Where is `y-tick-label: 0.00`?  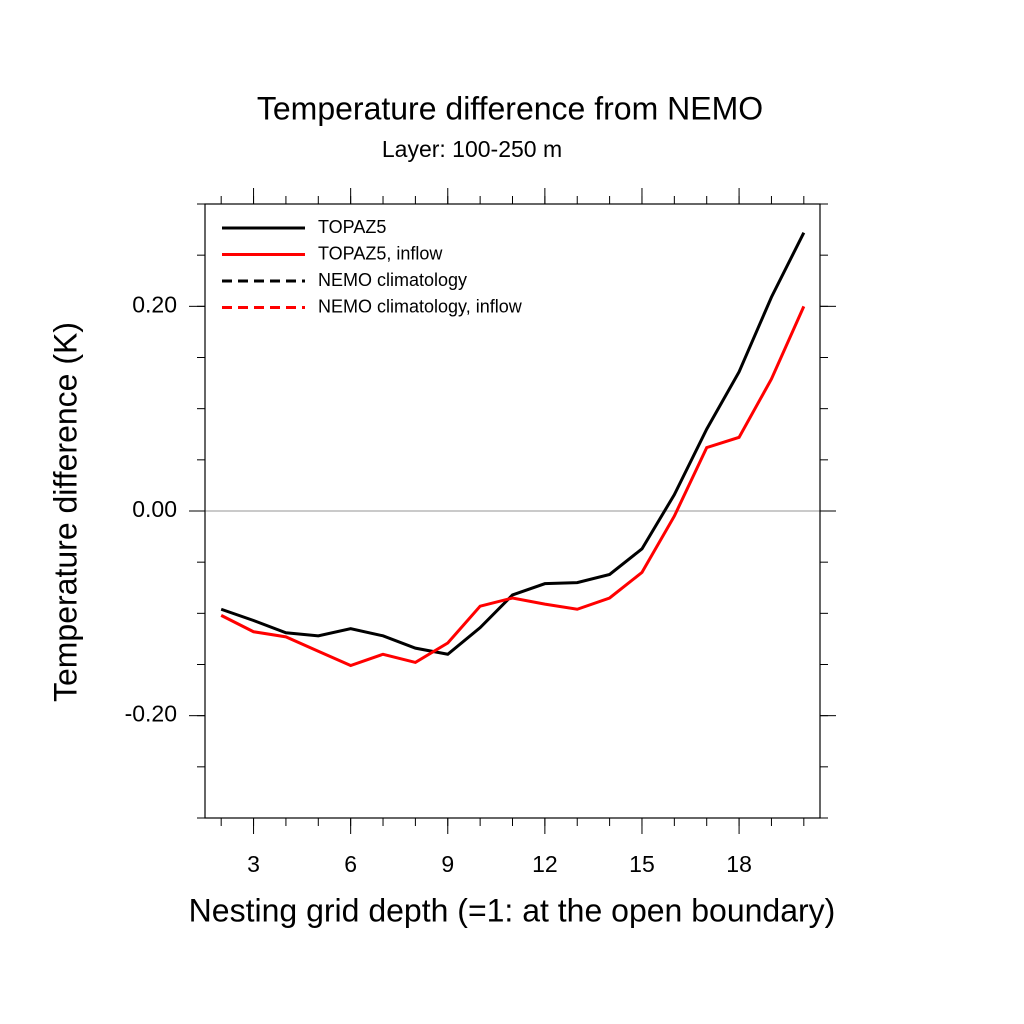
y-tick-label: 0.00 is located at coordinates (154, 509).